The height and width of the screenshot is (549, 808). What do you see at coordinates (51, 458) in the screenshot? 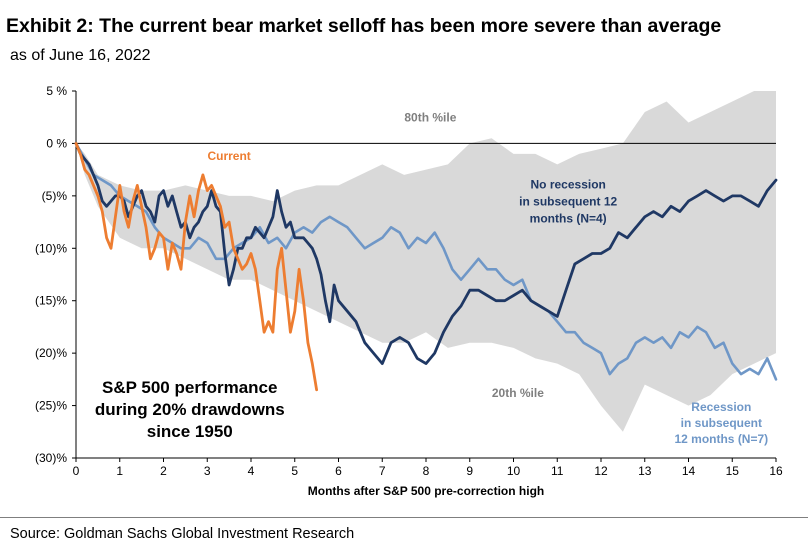
I see `y-tick-label: (30)%` at bounding box center [51, 458].